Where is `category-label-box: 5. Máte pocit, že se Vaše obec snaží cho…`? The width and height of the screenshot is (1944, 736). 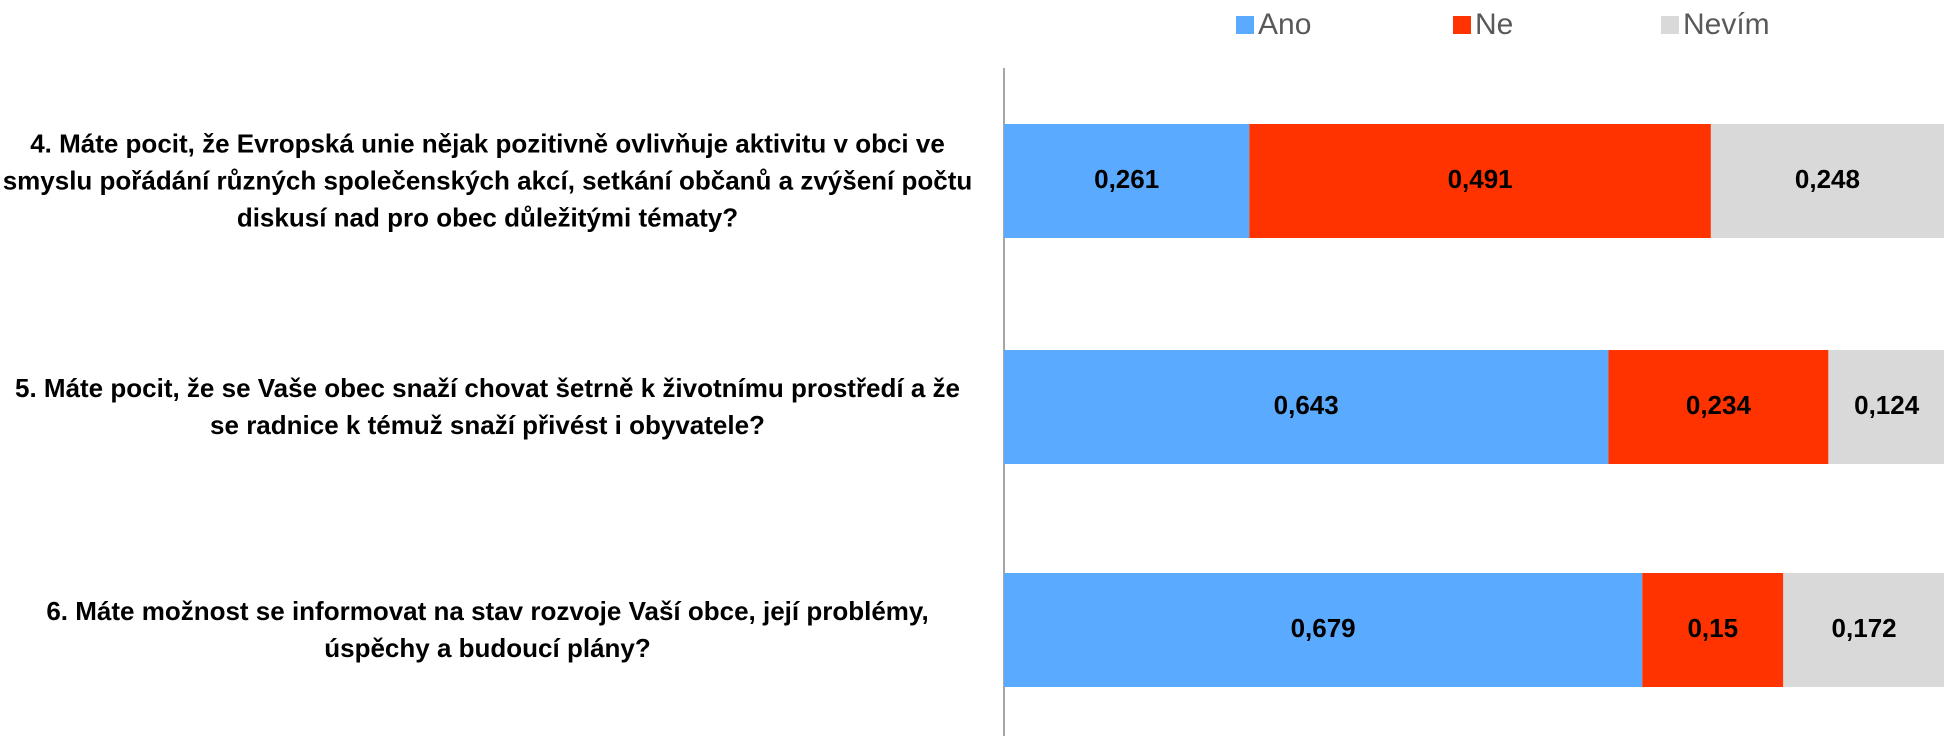
category-label-box: 5. Máte pocit, že se Vaše obec snaží cho… is located at coordinates (487, 407).